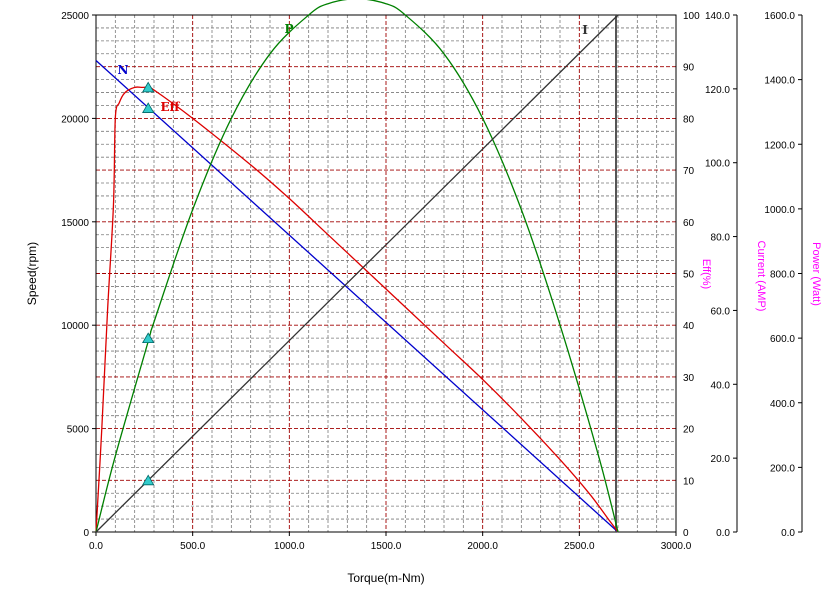  What do you see at coordinates (32, 273) in the screenshot?
I see `speed-axis-title: Speed(rpm)` at bounding box center [32, 273].